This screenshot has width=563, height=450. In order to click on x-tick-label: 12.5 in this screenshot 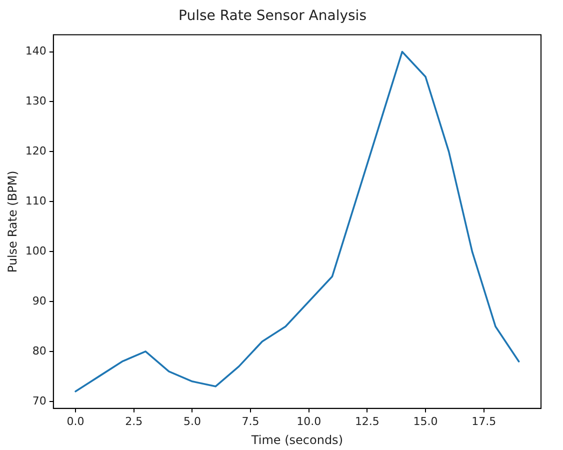, I will do `click(367, 421)`.